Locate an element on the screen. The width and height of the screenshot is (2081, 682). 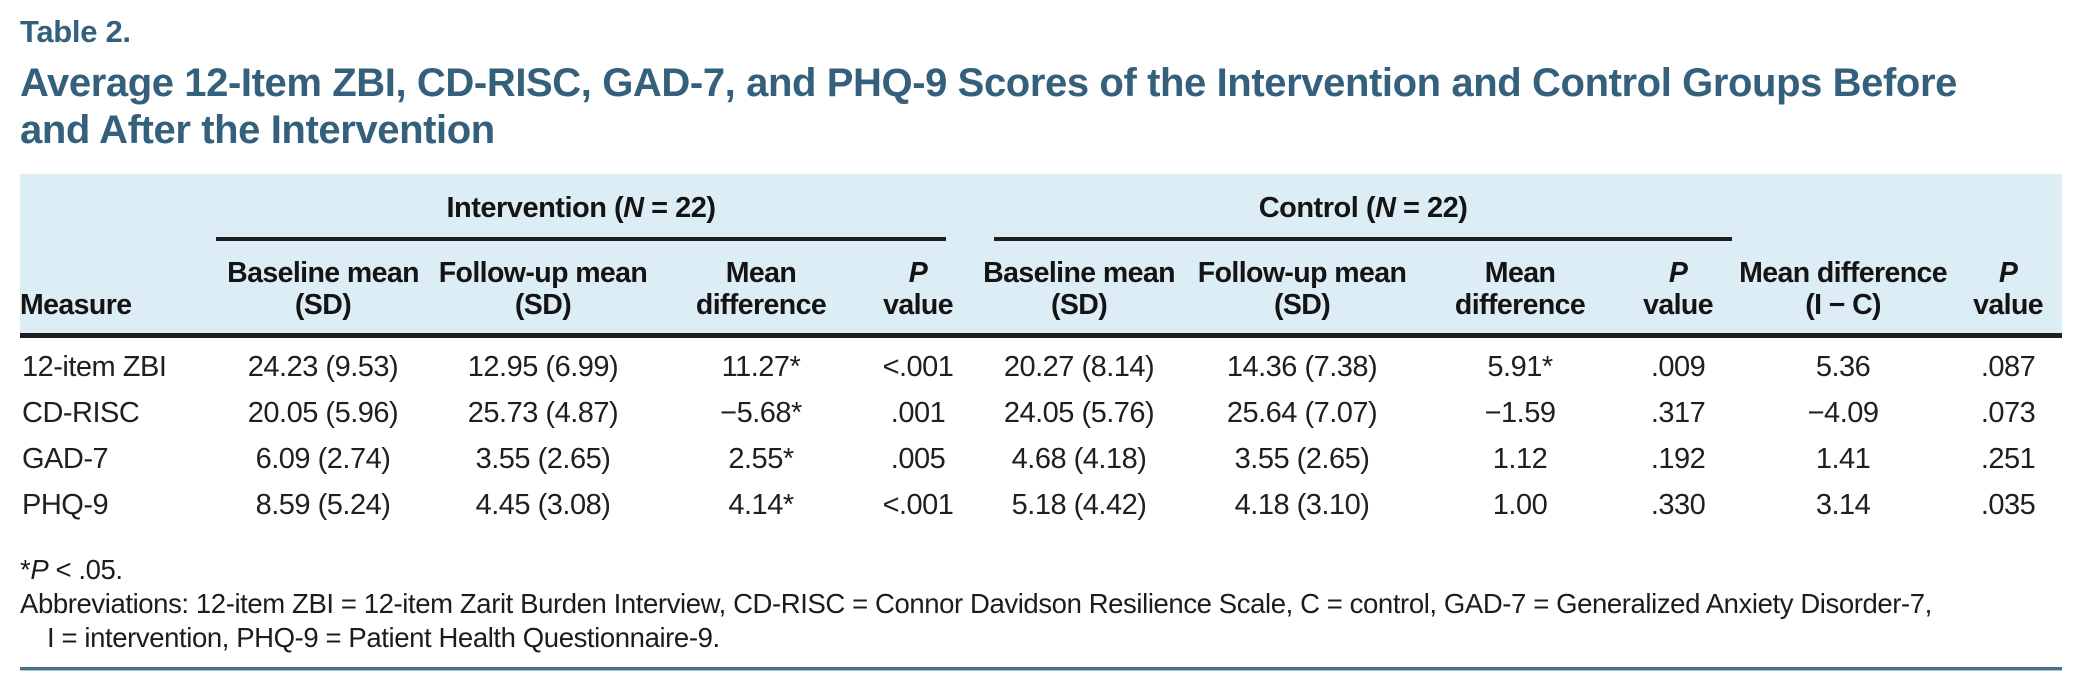
bottom-rule is located at coordinates (1041, 669).